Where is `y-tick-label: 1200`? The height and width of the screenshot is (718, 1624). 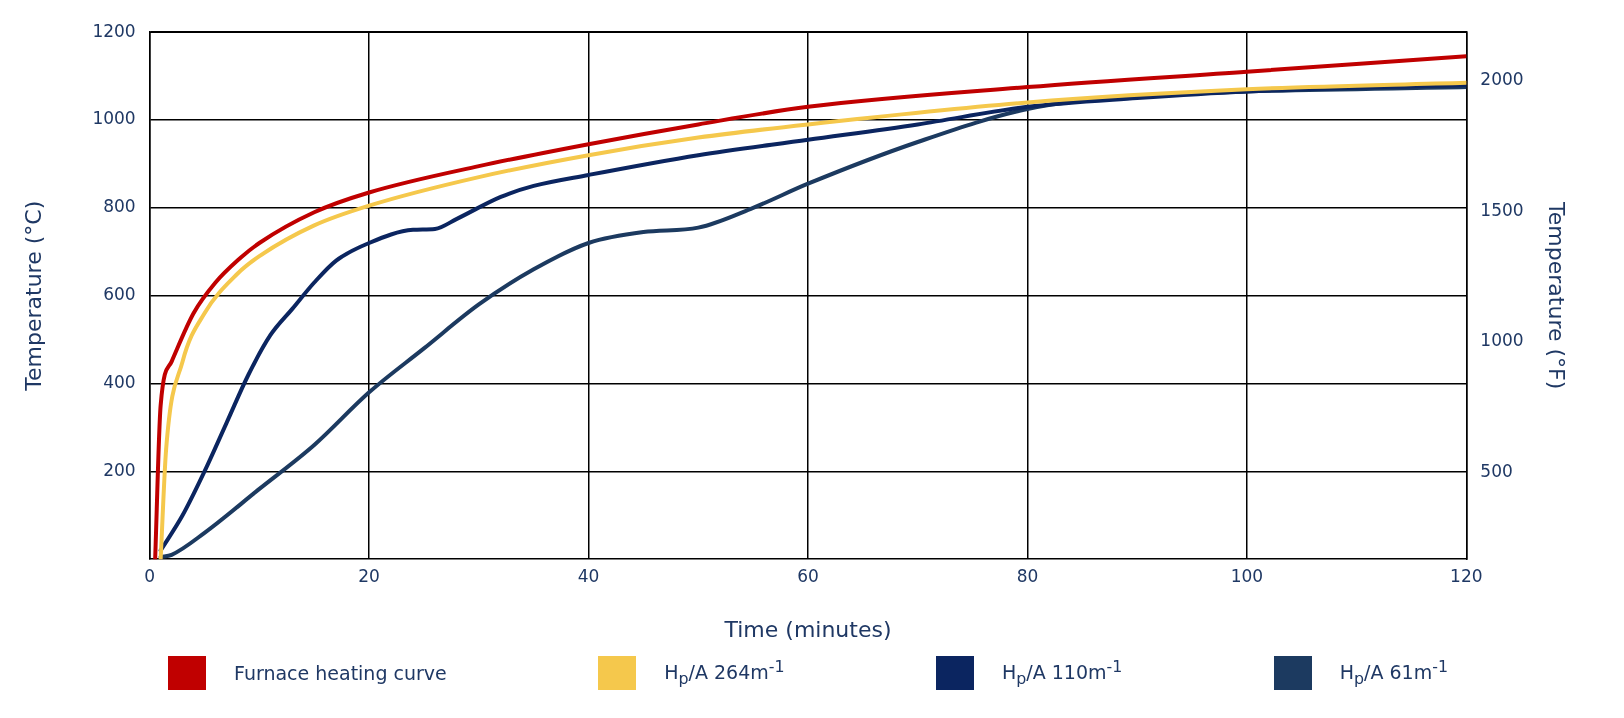 y-tick-label: 1200 is located at coordinates (114, 30).